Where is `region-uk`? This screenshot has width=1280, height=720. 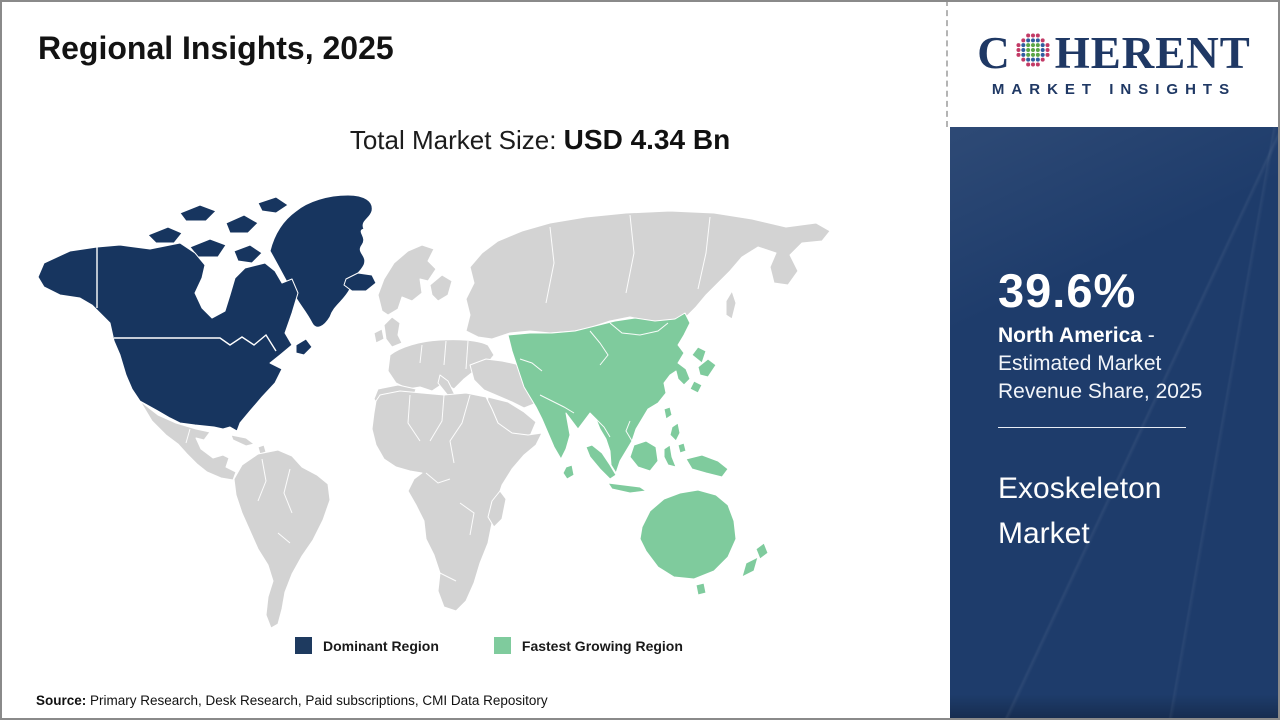 region-uk is located at coordinates (393, 332).